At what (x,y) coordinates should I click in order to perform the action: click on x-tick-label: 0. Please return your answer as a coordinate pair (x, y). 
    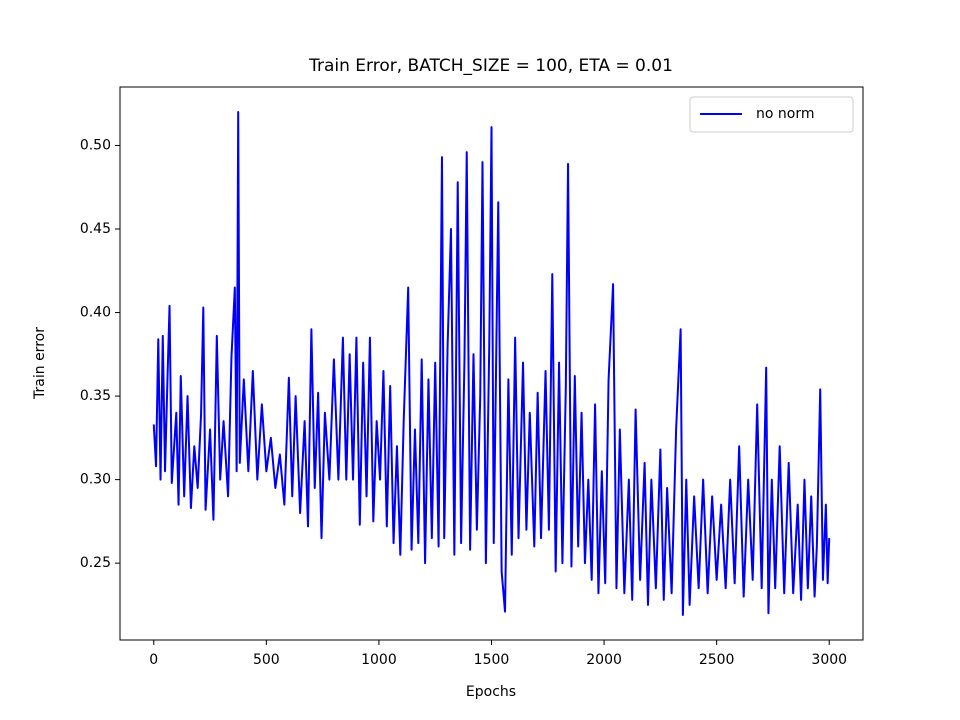
    Looking at the image, I should click on (153, 660).